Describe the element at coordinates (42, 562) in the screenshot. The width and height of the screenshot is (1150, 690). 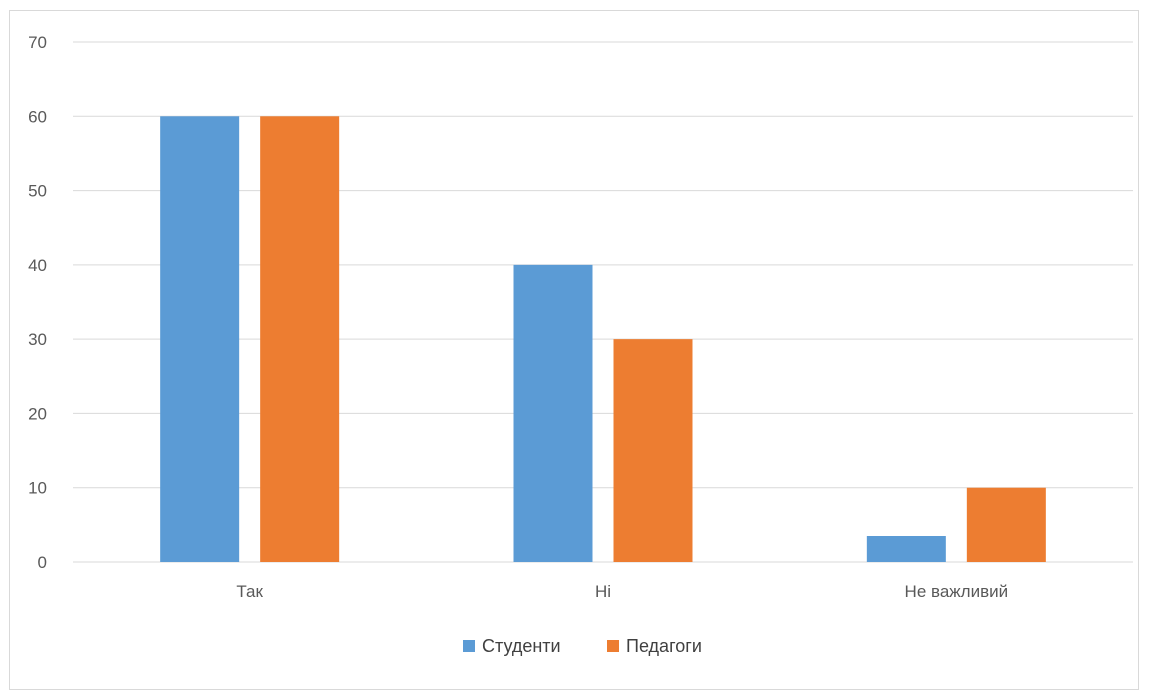
I see `y-tick-label: 0` at that location.